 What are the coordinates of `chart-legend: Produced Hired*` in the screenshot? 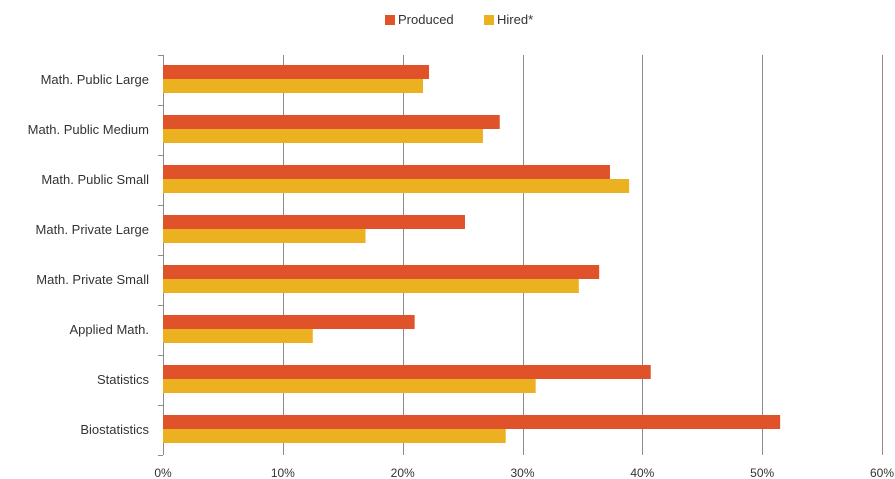 It's located at (459, 19).